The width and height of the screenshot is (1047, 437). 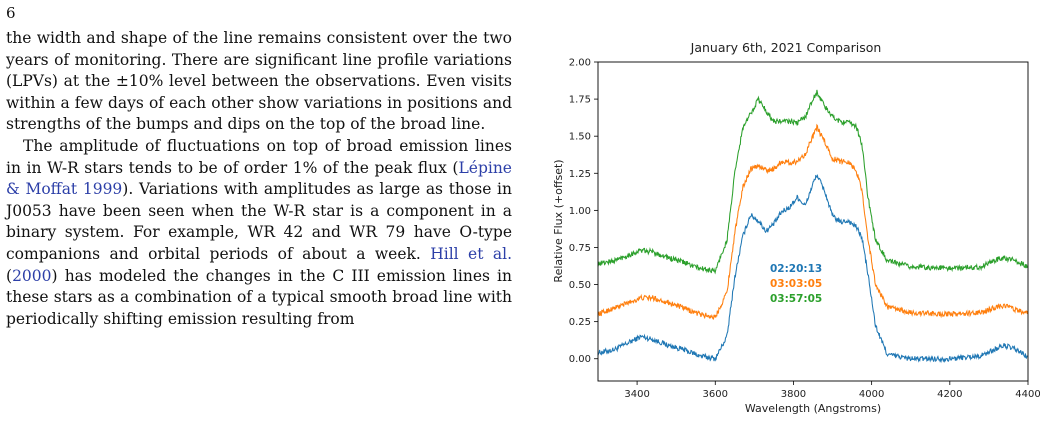 What do you see at coordinates (9, 275) in the screenshot?
I see `paragraph-2-paren-open: (` at bounding box center [9, 275].